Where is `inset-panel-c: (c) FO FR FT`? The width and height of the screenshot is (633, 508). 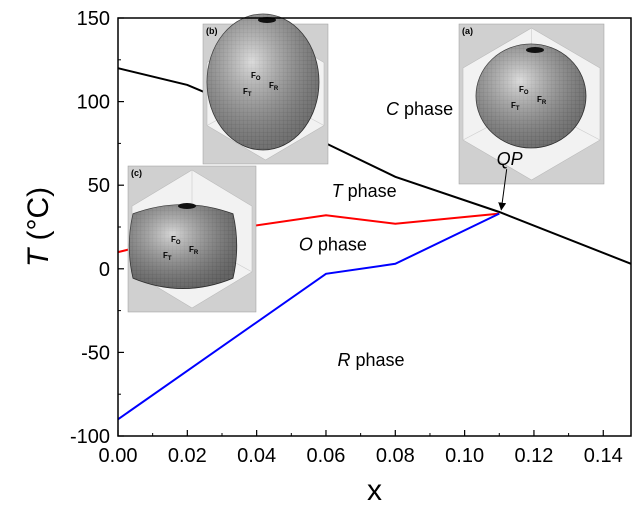 inset-panel-c: (c) FO FR FT is located at coordinates (192, 239).